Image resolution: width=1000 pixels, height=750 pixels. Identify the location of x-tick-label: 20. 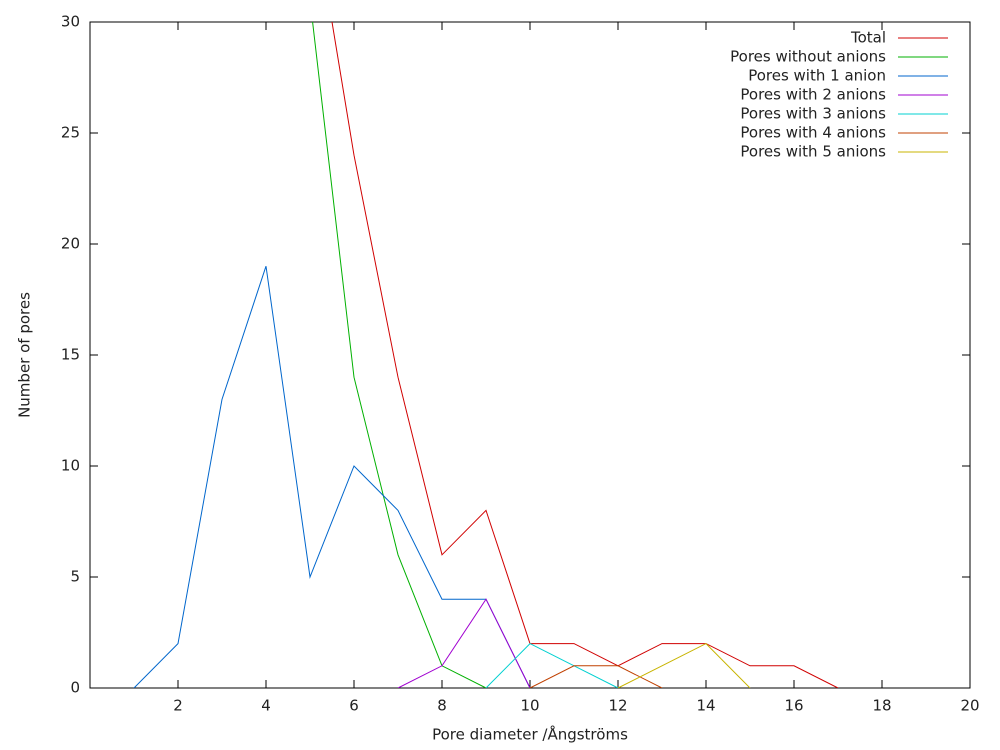
(969, 706).